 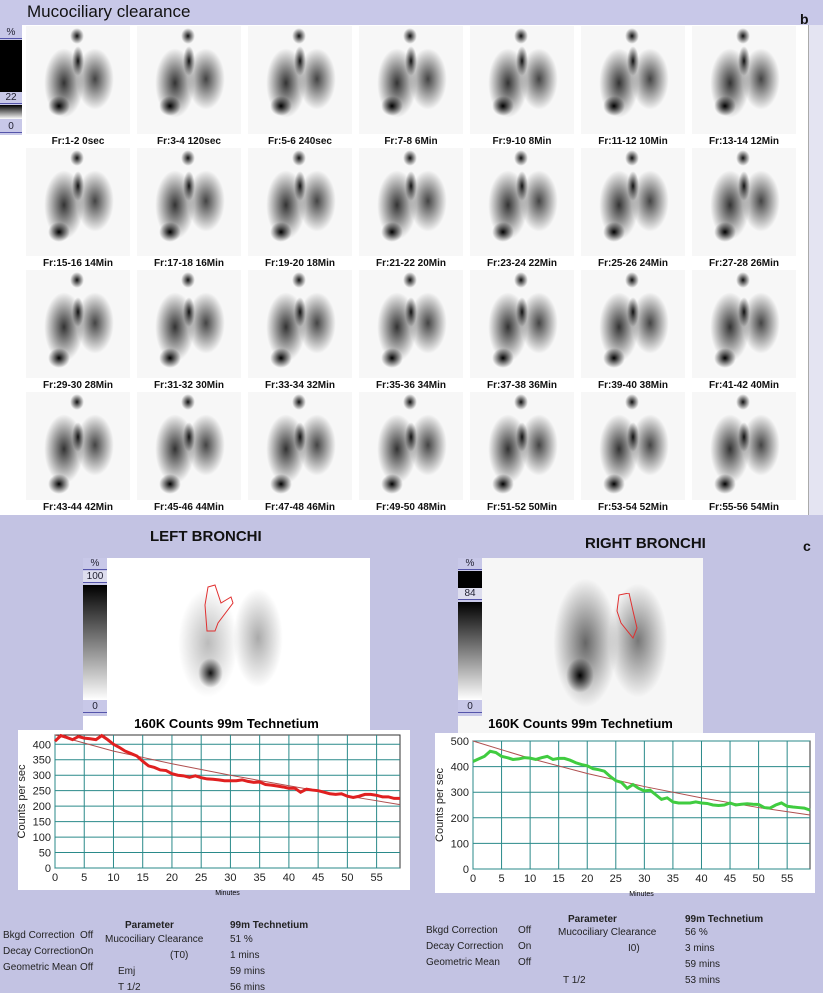 I want to click on frame-label: Fr:29-30 28Min, so click(x=78, y=385).